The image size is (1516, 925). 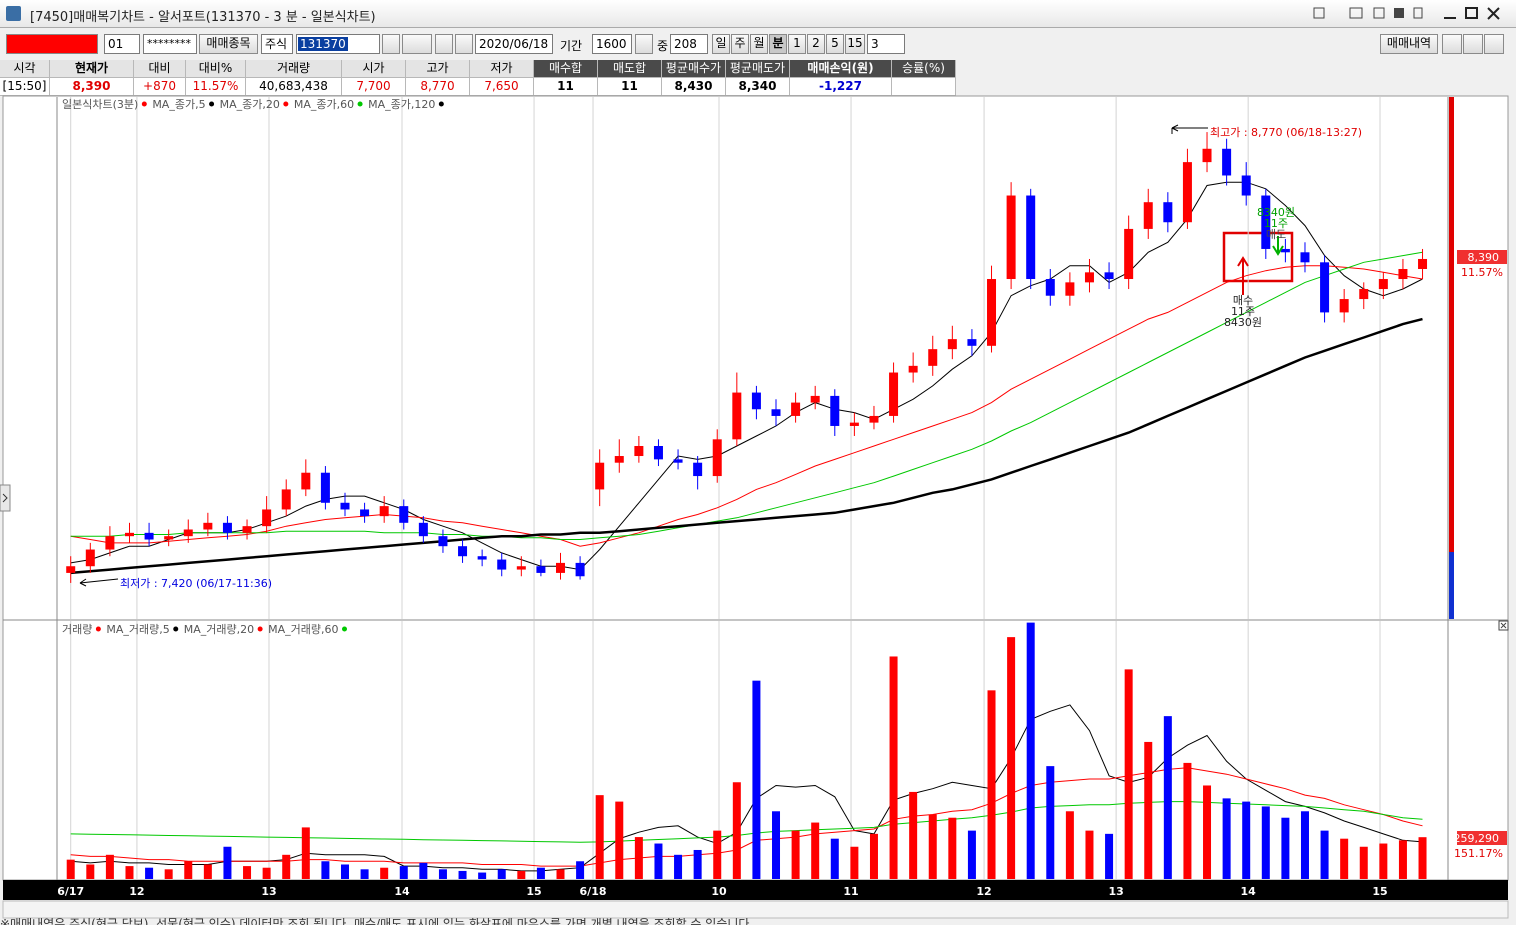 I want to click on buy-arrow, so click(x=1243, y=275).